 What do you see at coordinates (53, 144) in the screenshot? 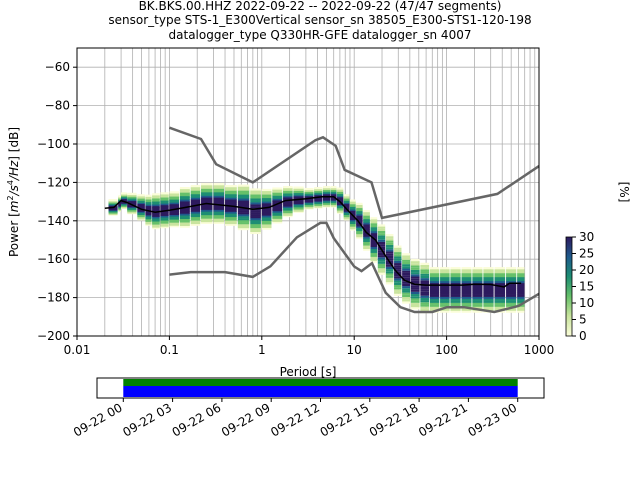
I see `y-tick-label: −100` at bounding box center [53, 144].